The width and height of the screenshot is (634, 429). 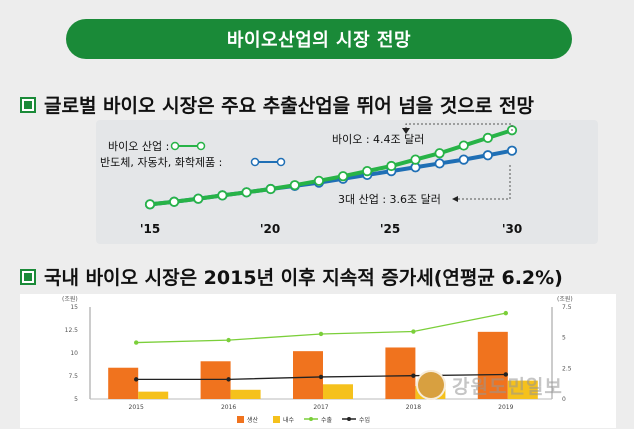 What do you see at coordinates (406, 131) in the screenshot?
I see `annotation-bio-arrow` at bounding box center [406, 131].